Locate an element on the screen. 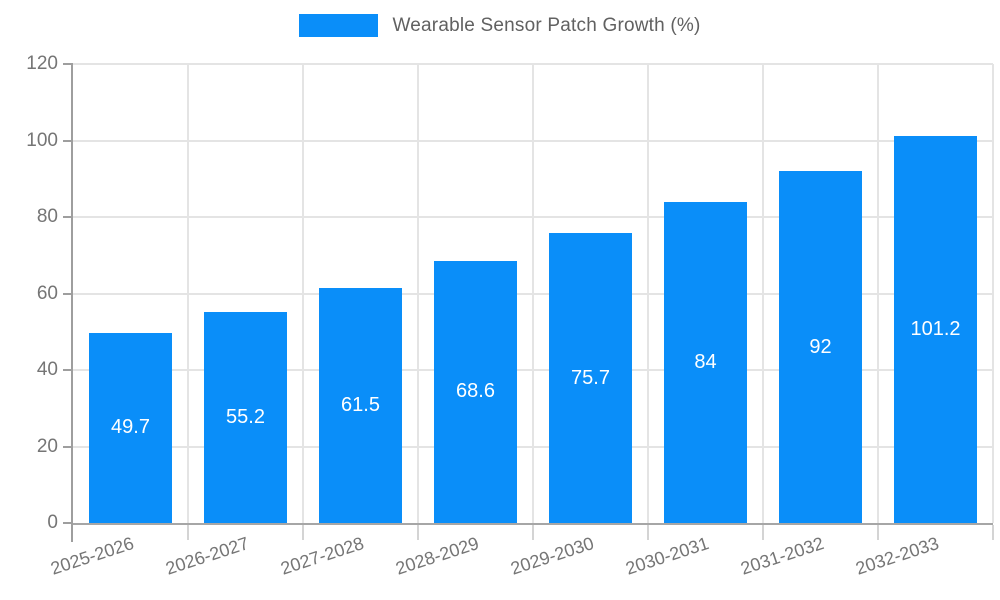  x-tick-label: 2031-2032 is located at coordinates (782, 556).